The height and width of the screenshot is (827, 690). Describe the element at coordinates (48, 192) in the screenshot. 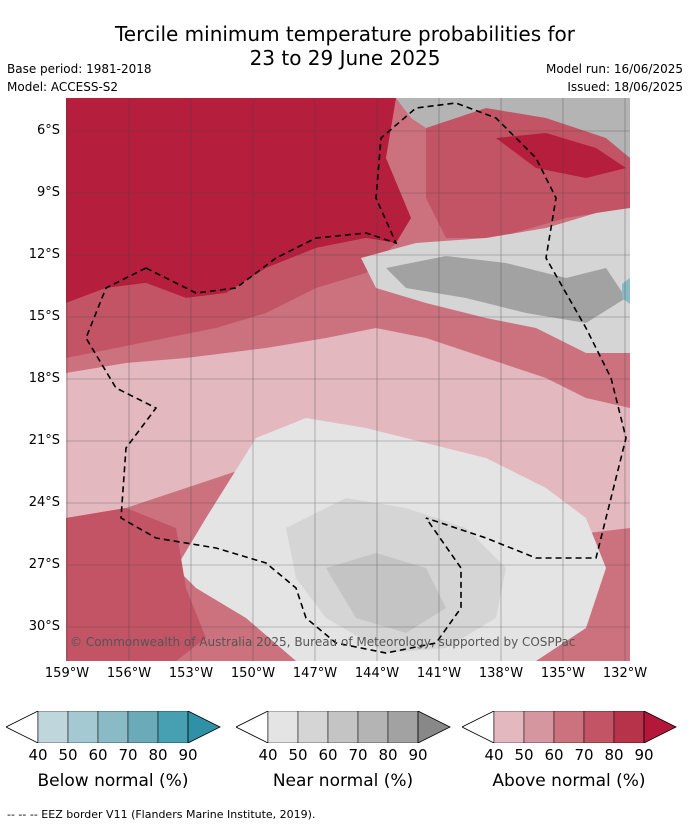

I see `y-tick: 9°S` at that location.